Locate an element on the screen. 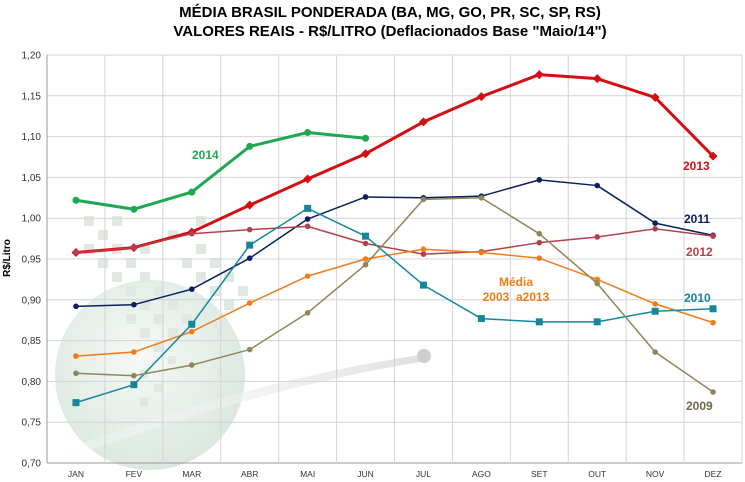 The height and width of the screenshot is (482, 745). series-line-2012 is located at coordinates (394, 240).